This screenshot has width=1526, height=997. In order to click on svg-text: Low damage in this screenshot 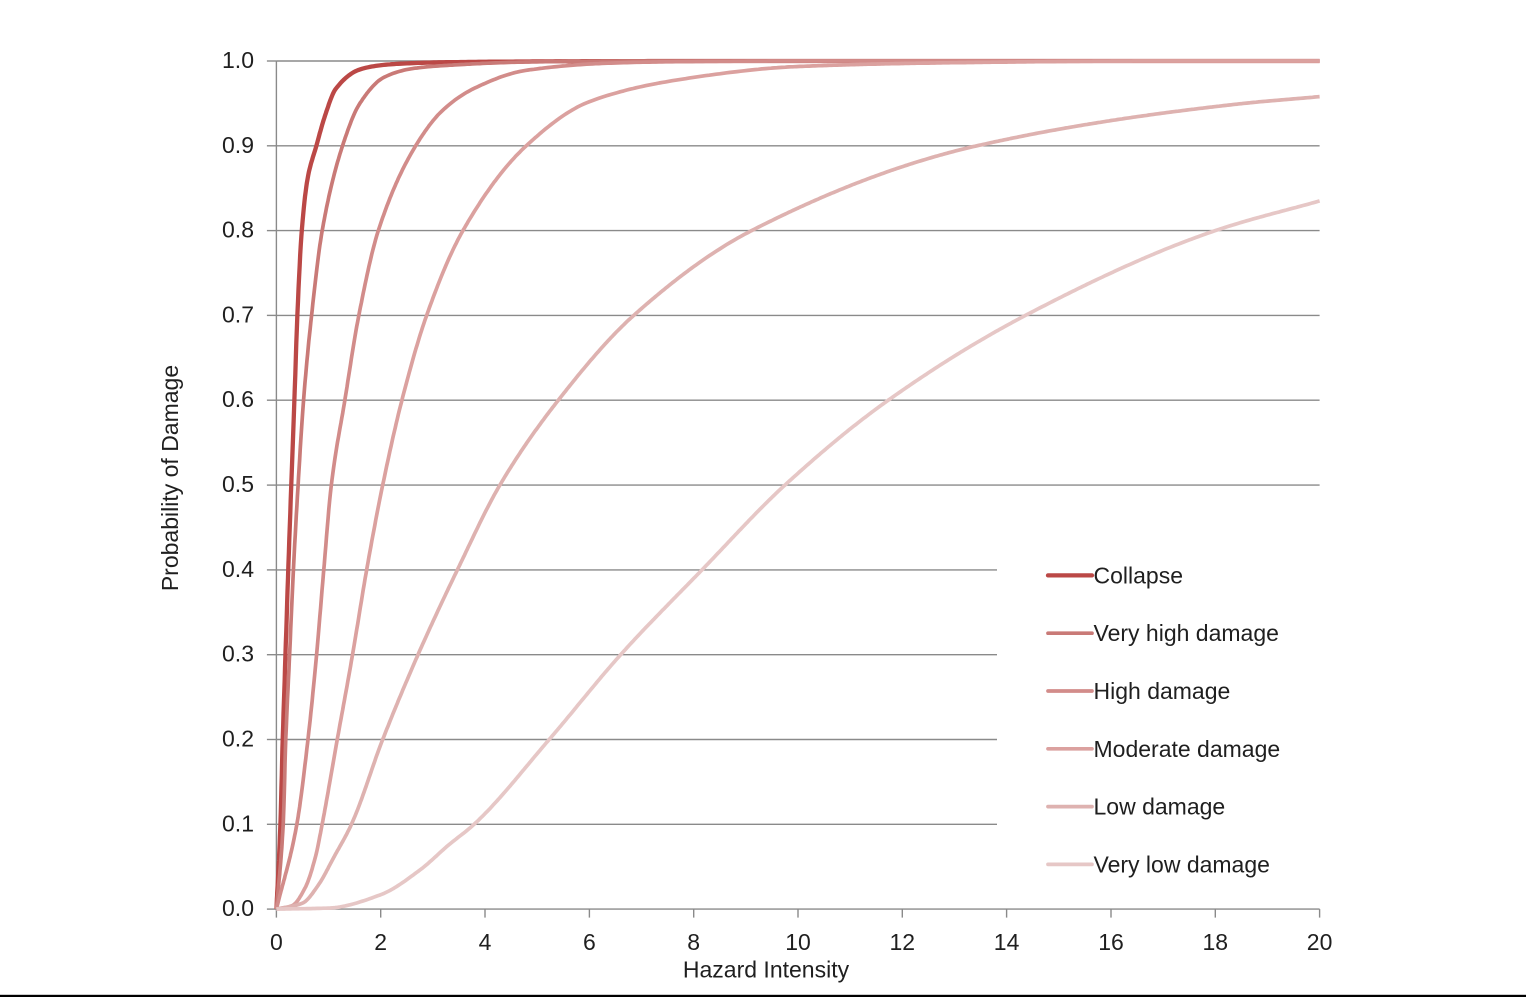, I will do `click(1160, 807)`.